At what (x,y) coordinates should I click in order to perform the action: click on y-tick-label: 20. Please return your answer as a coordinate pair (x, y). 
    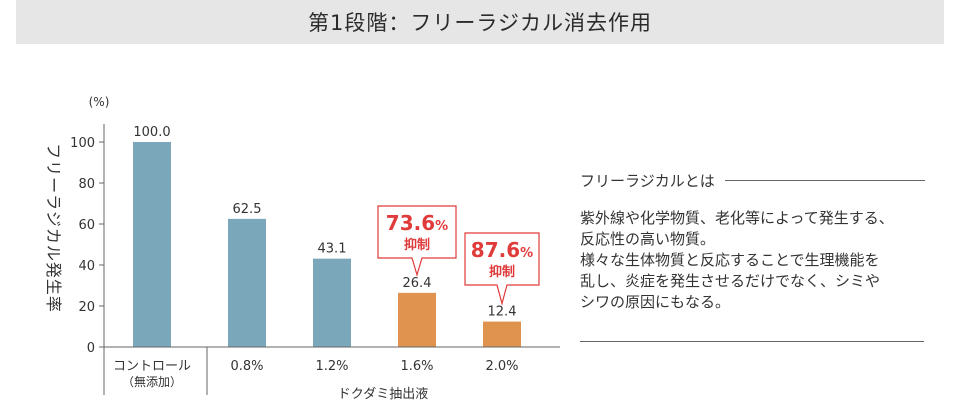
    Looking at the image, I should click on (86, 307).